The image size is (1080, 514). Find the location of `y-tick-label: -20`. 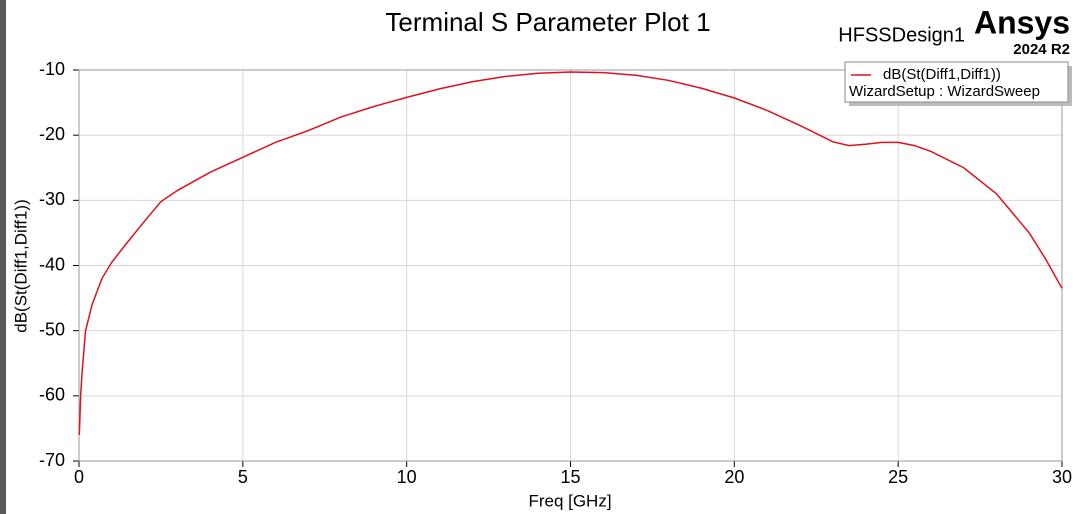

y-tick-label: -20 is located at coordinates (52, 134).